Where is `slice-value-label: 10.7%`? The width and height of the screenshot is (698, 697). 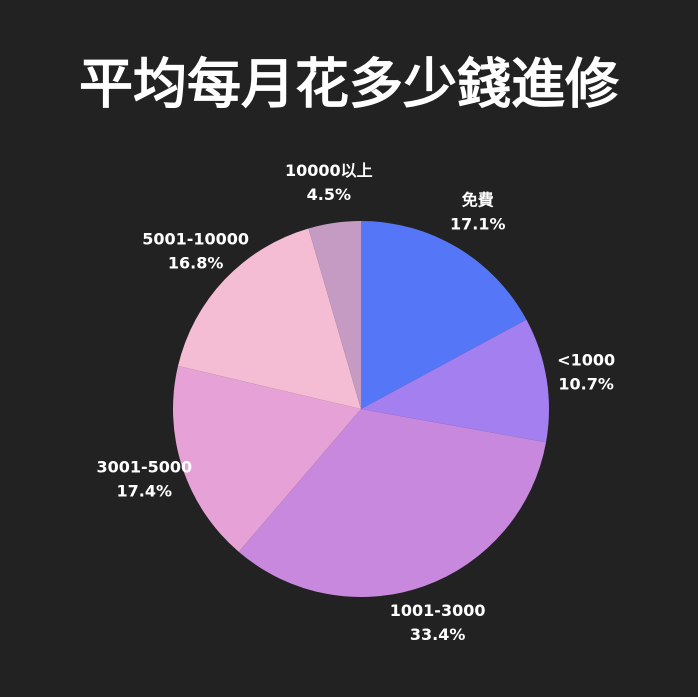
slice-value-label: 10.7% is located at coordinates (586, 383).